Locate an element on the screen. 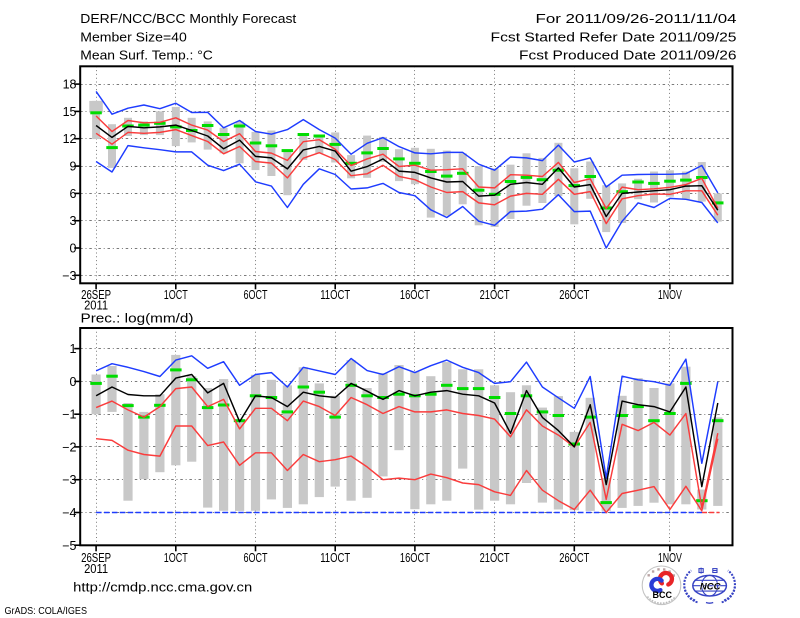  svg-text: Prec.: log(mm/d) is located at coordinates (137, 318).